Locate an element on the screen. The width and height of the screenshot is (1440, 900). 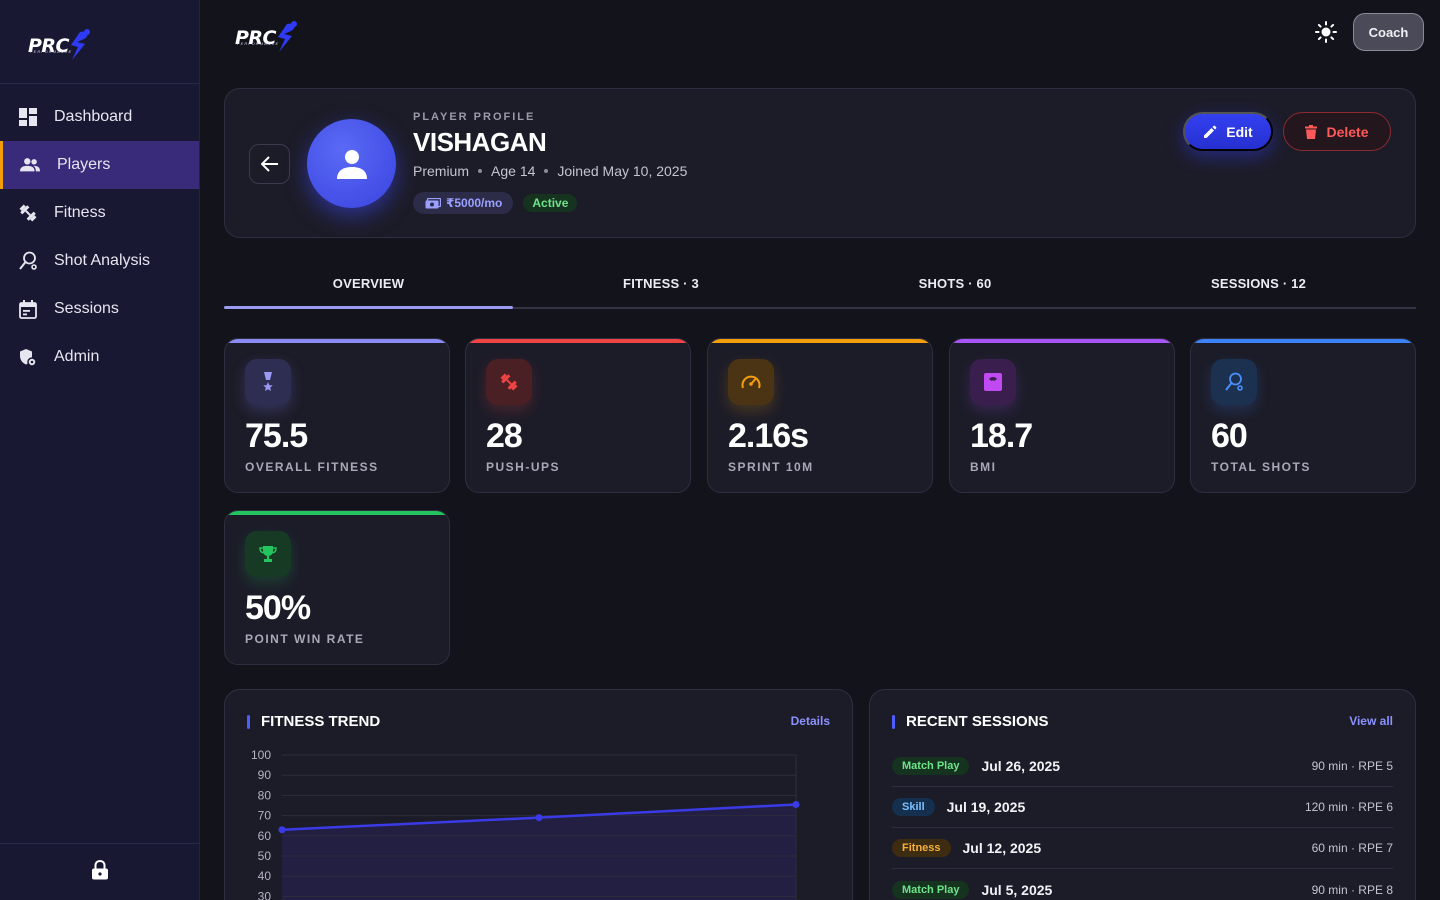
session-row: Match Play Jul 26, 2025 90 min · RPE 5 is located at coordinates (1142, 766).